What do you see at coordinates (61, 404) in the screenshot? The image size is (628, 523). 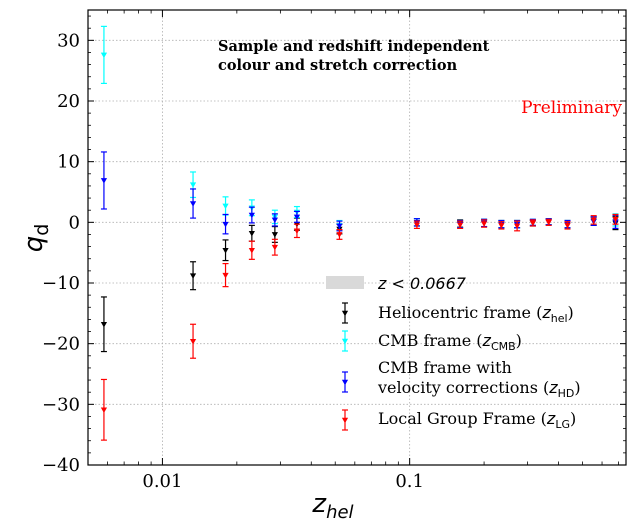 I see `y-tick-label: −30` at bounding box center [61, 404].